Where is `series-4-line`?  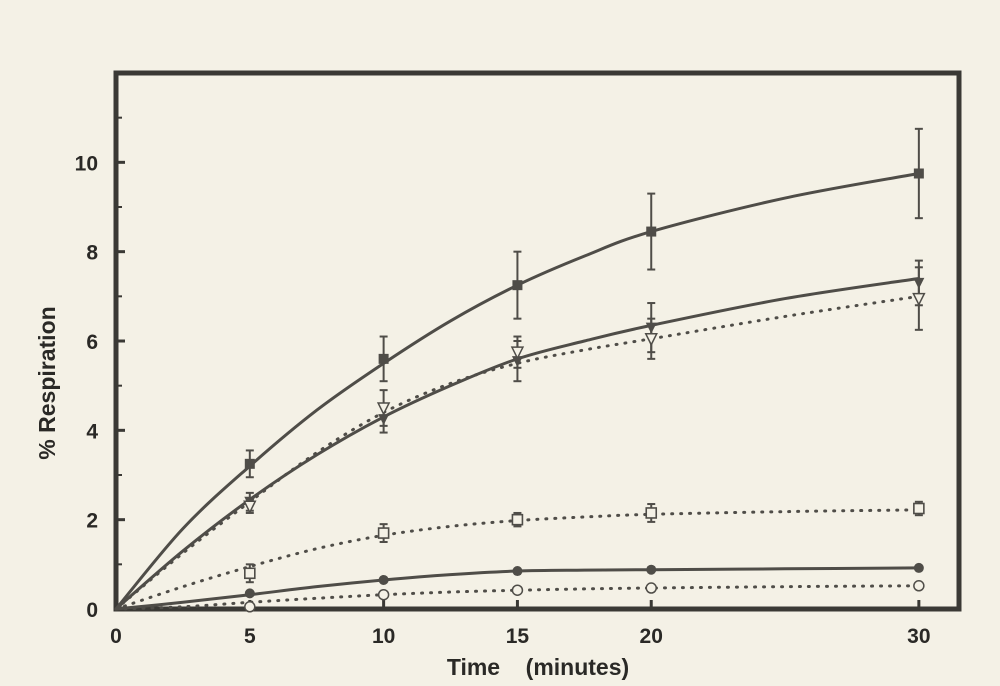 series-4-line is located at coordinates (517, 588).